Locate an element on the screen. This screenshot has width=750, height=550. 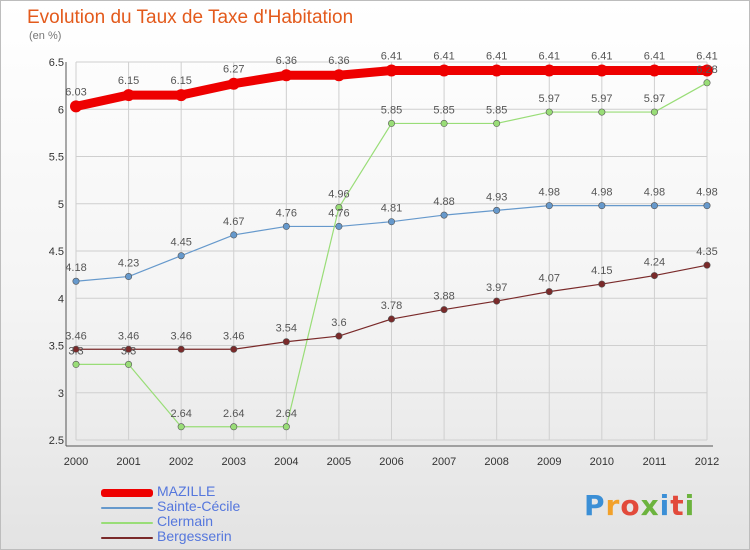
proxiti-logo: Proxiti is located at coordinates (639, 505).